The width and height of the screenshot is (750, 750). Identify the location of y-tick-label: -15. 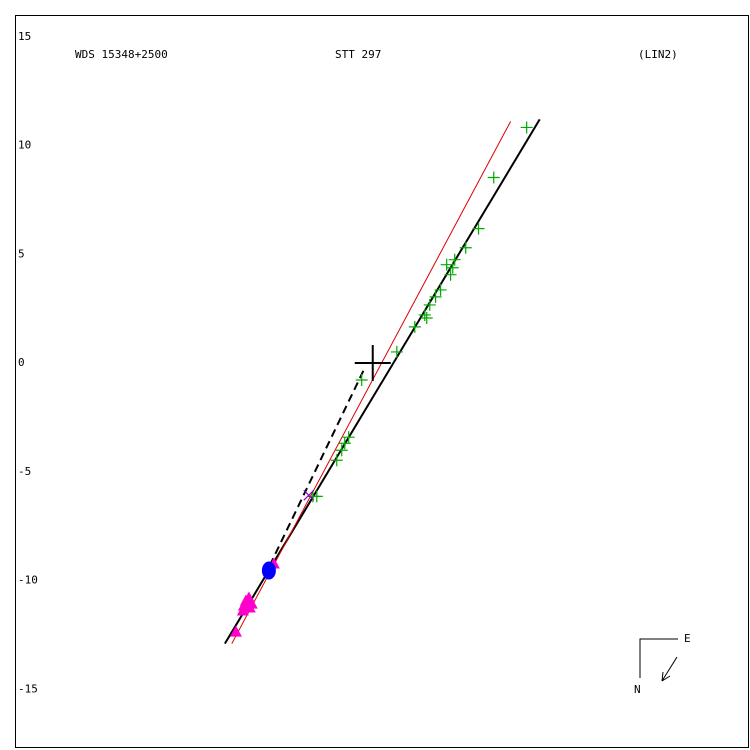
(28, 688).